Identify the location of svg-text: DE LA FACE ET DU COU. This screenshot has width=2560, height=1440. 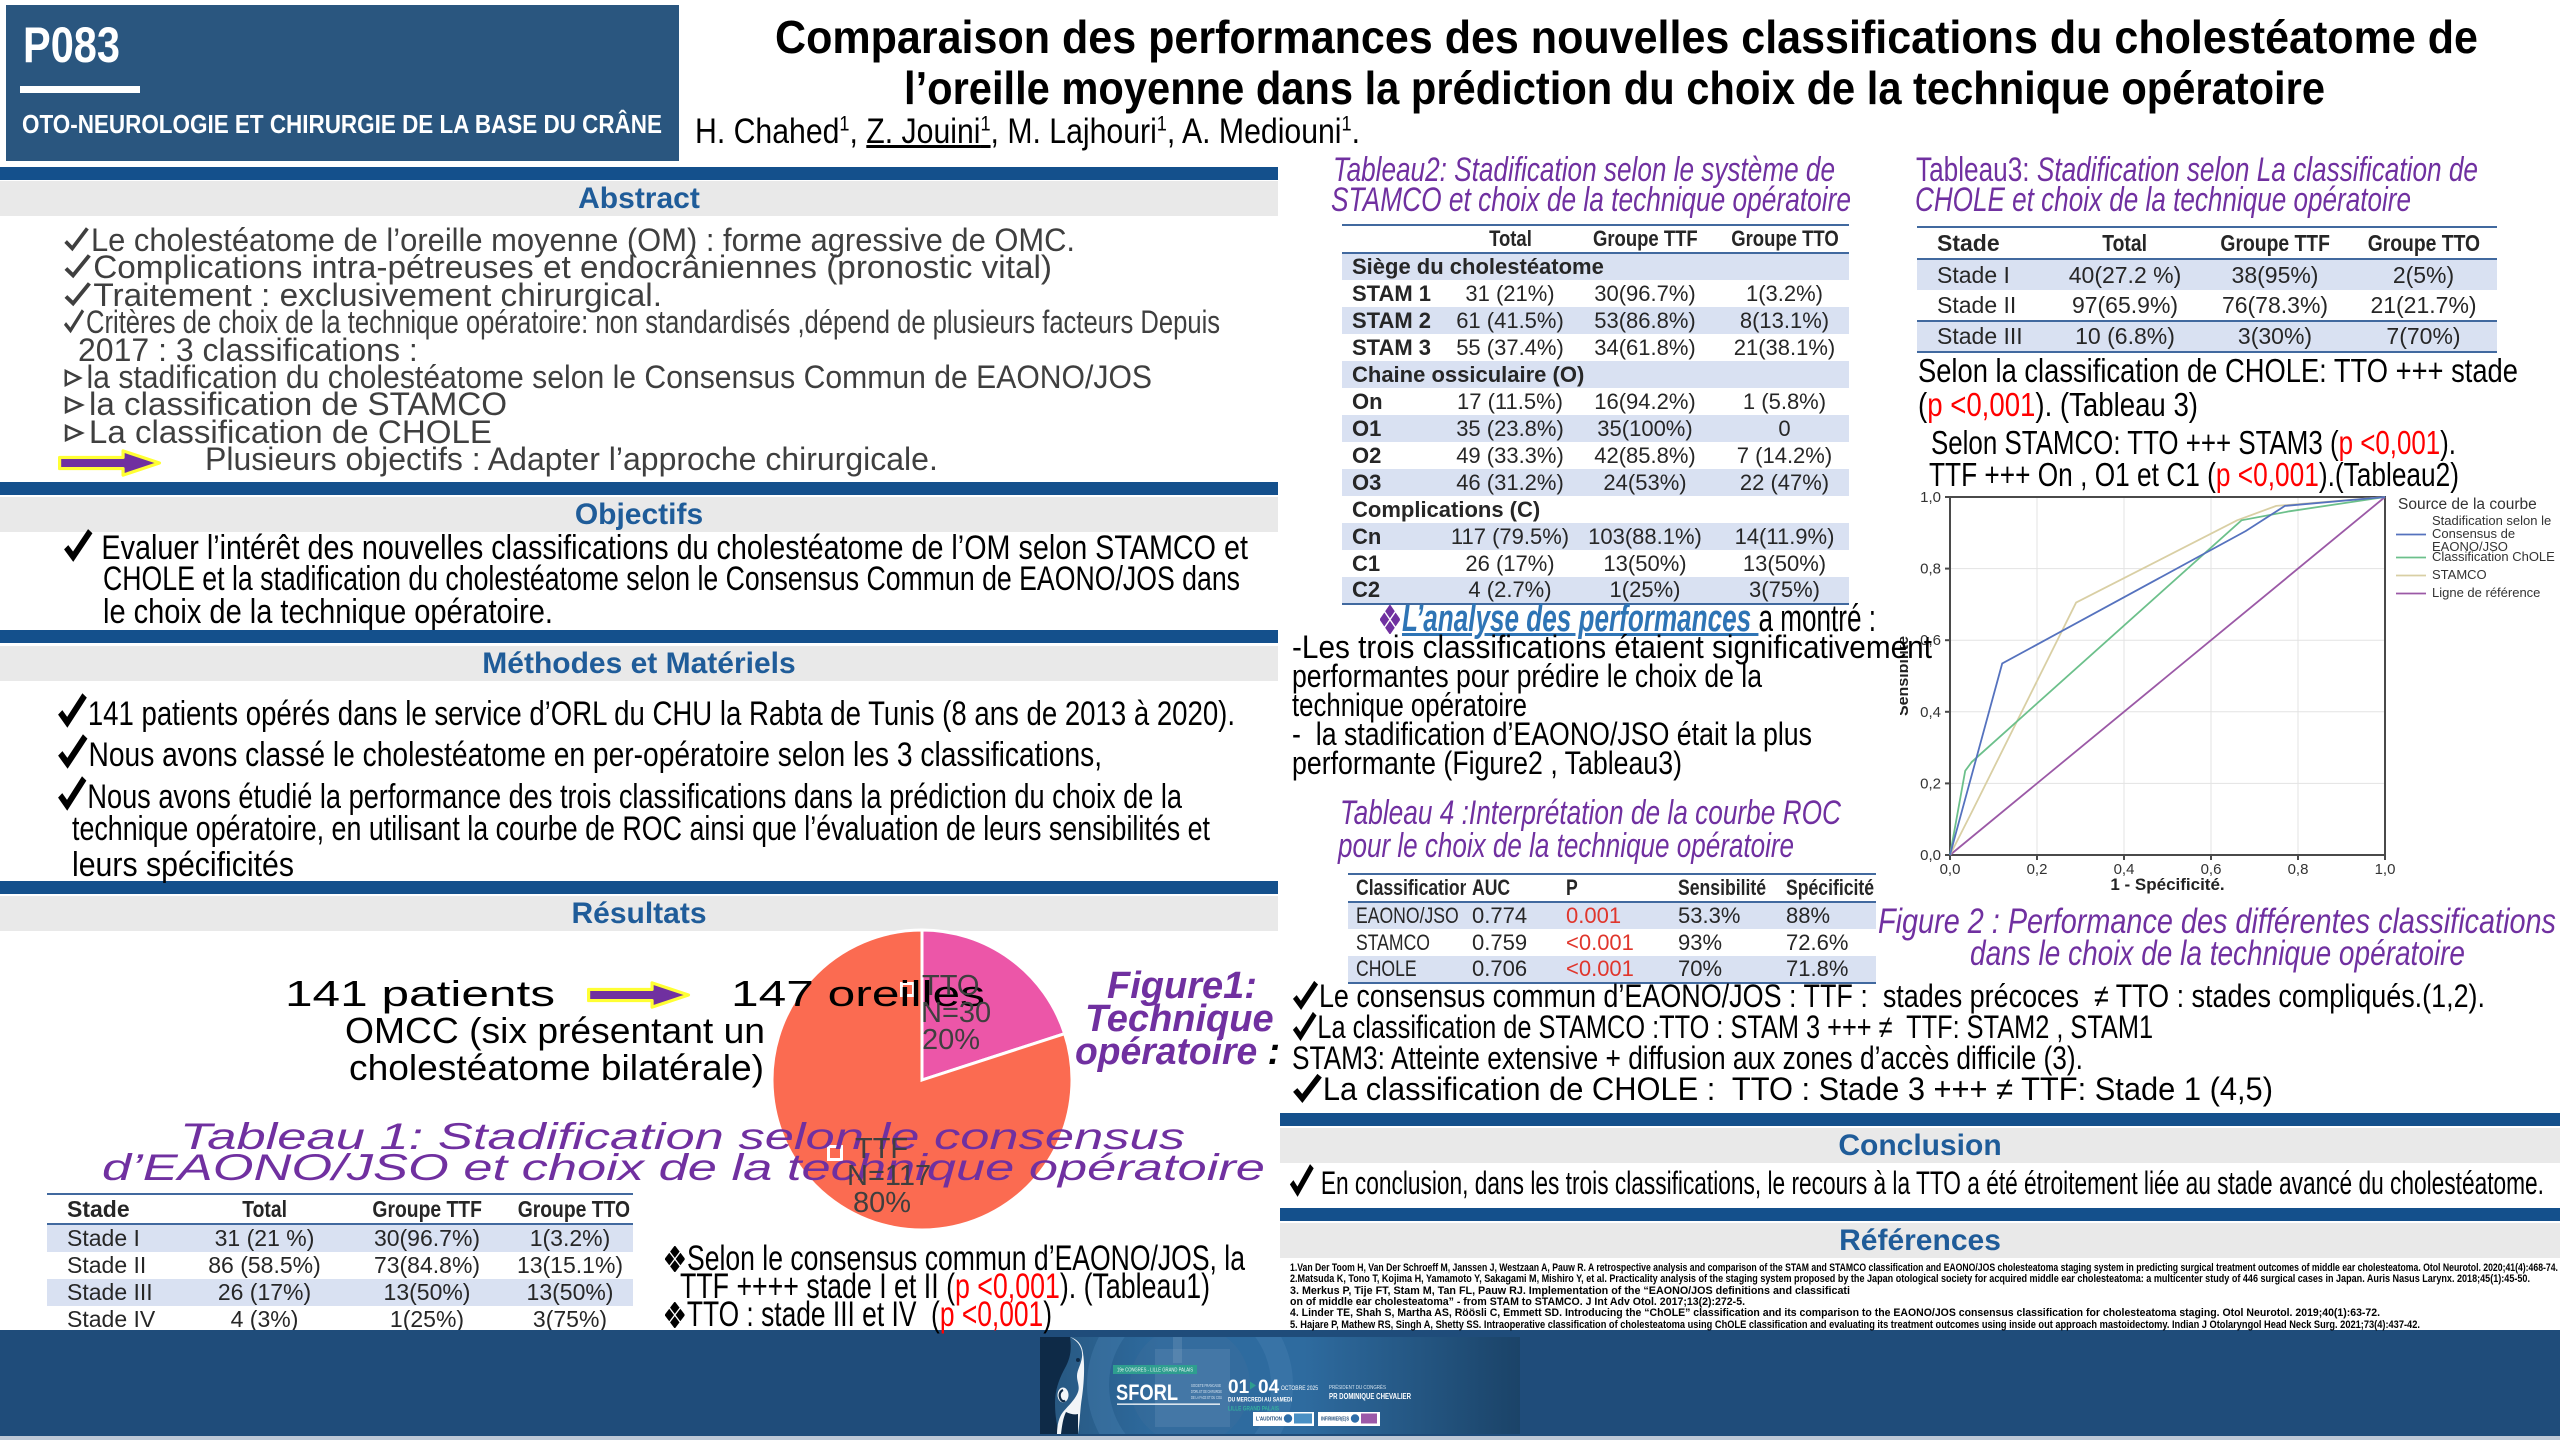
(1206, 1397).